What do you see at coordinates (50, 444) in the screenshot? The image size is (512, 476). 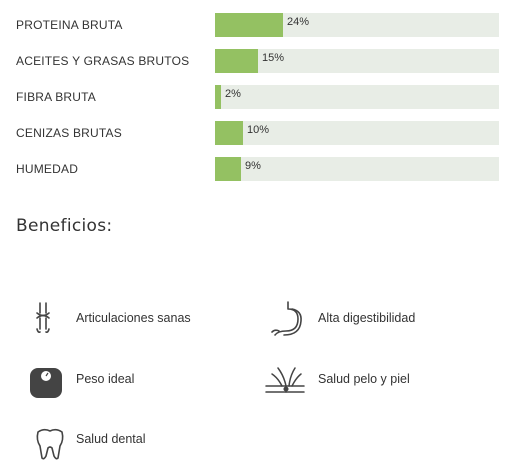 I see `tooth-icon` at bounding box center [50, 444].